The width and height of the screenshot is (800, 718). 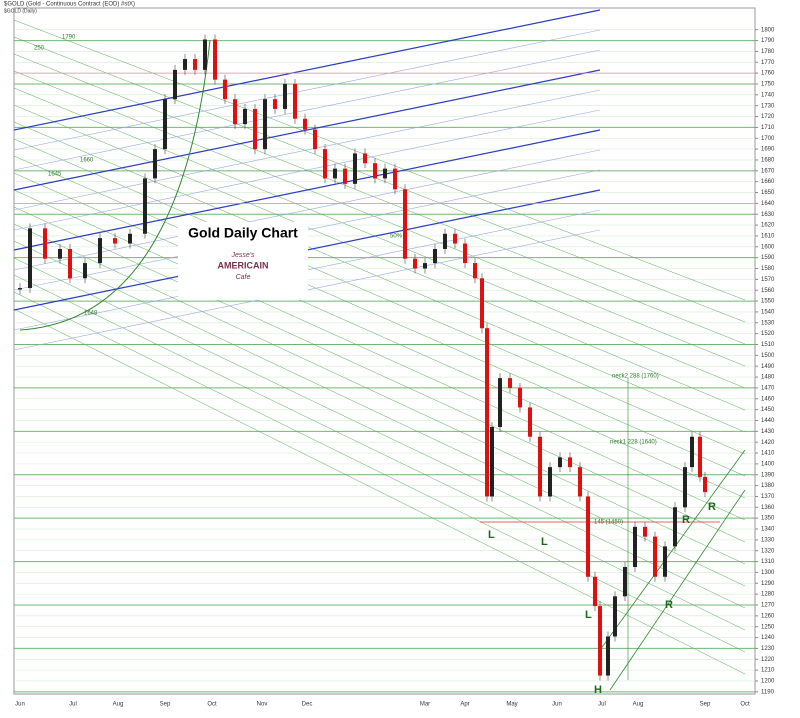 What do you see at coordinates (768, 323) in the screenshot?
I see `y-tick-label: 1530` at bounding box center [768, 323].